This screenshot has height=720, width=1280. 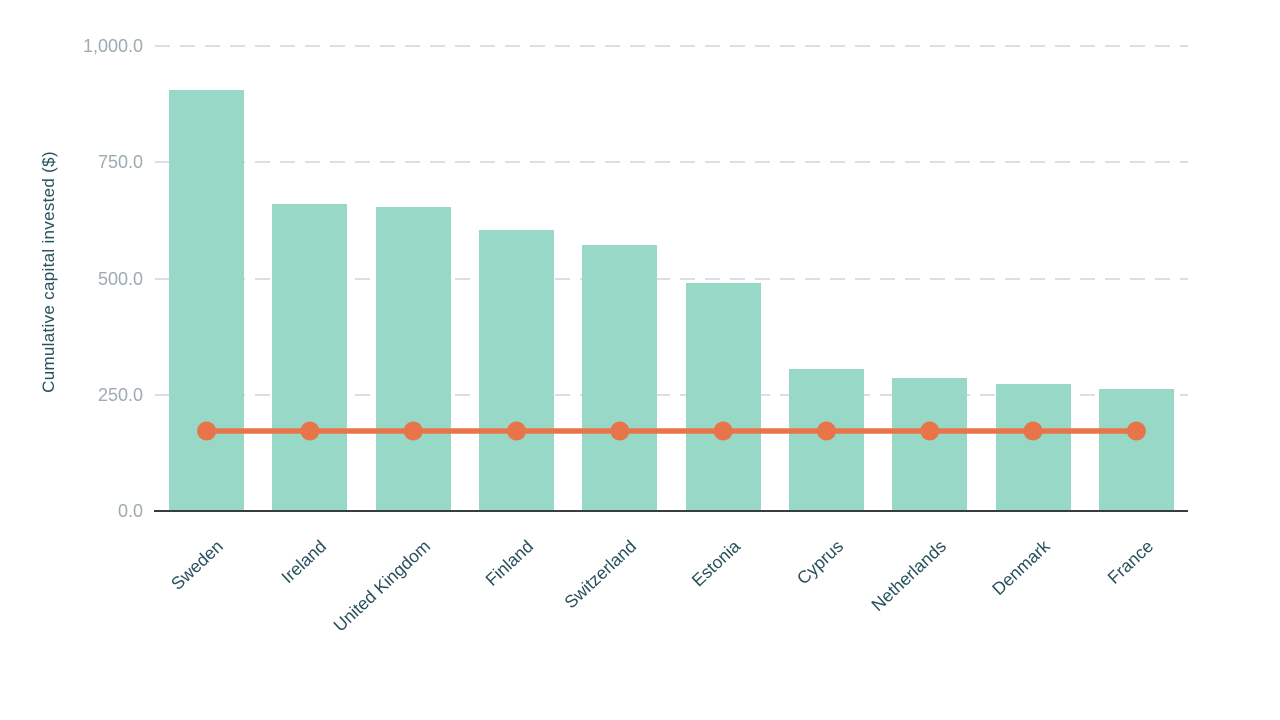 I want to click on x-label-cyprus: Cyprus, so click(x=820, y=562).